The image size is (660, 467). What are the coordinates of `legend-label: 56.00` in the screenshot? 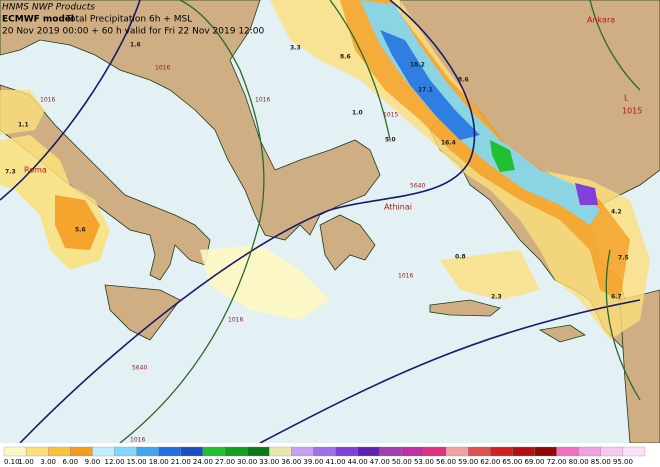 It's located at (446, 462).